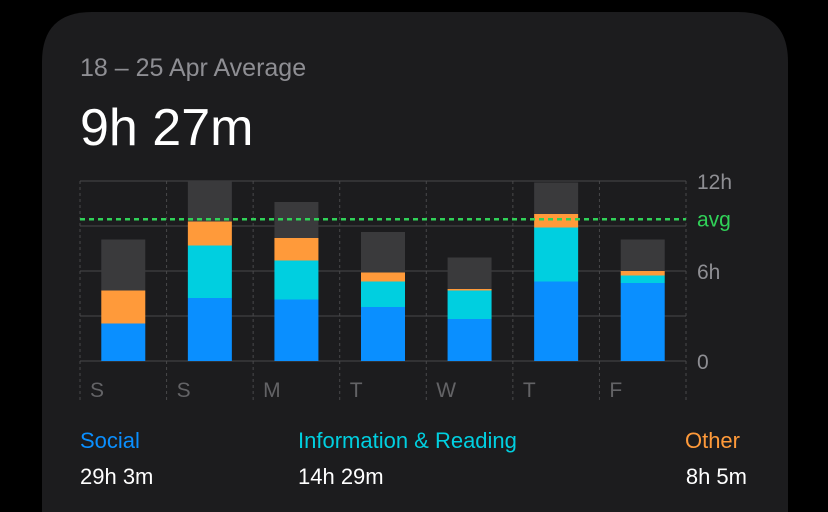 The width and height of the screenshot is (828, 512). I want to click on chart-title: 18 – 25 Apr Average, so click(193, 68).